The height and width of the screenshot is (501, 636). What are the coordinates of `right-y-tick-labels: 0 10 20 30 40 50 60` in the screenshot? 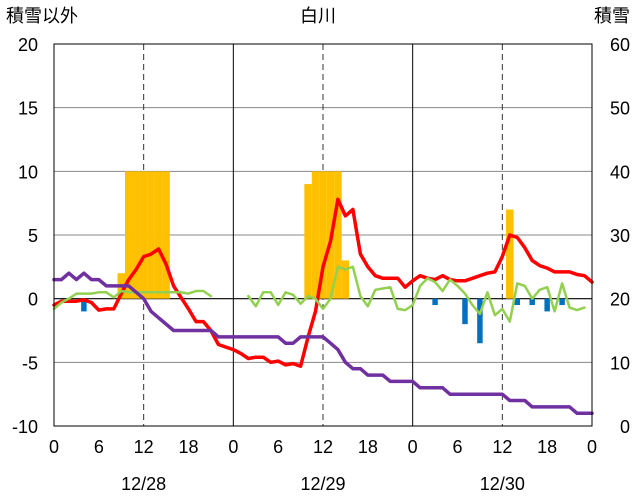 It's located at (620, 236).